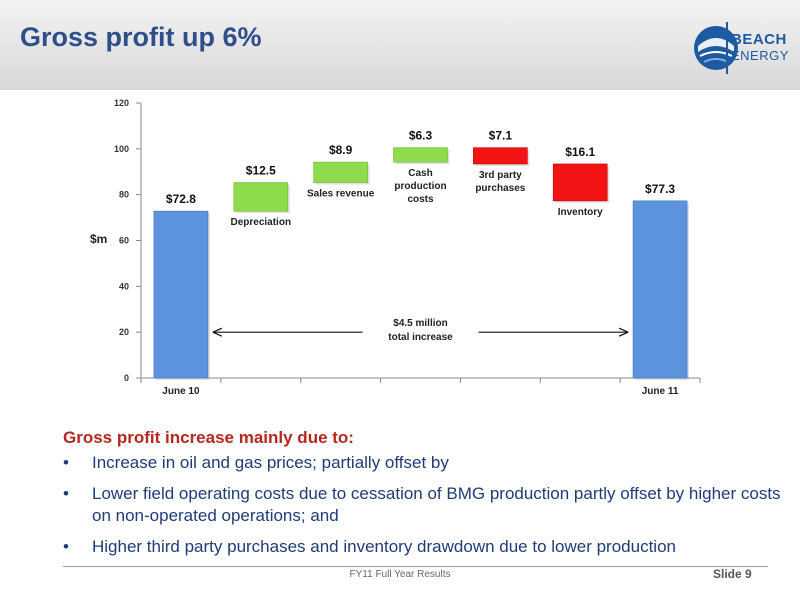 Image resolution: width=800 pixels, height=600 pixels. I want to click on category-label: Inventory, so click(580, 212).